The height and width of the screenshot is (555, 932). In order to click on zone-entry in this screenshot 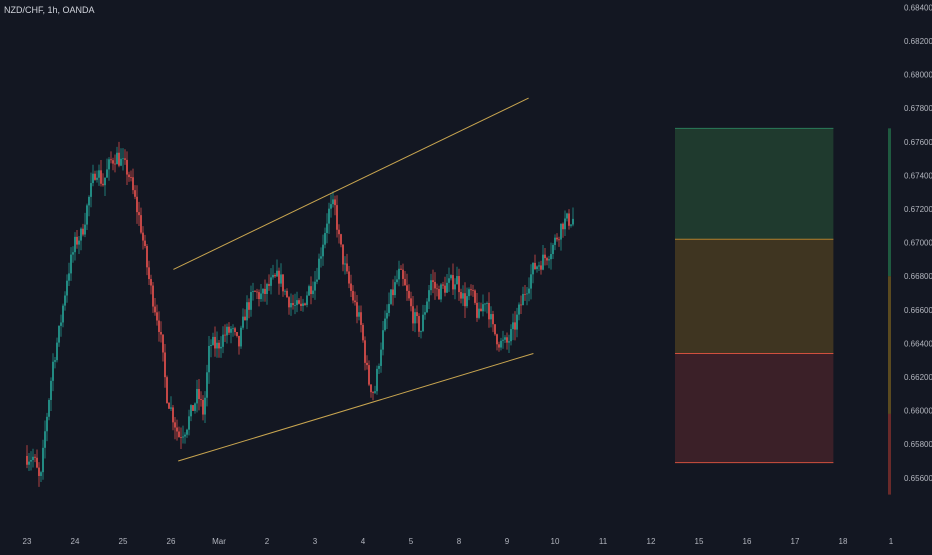, I will do `click(754, 296)`.